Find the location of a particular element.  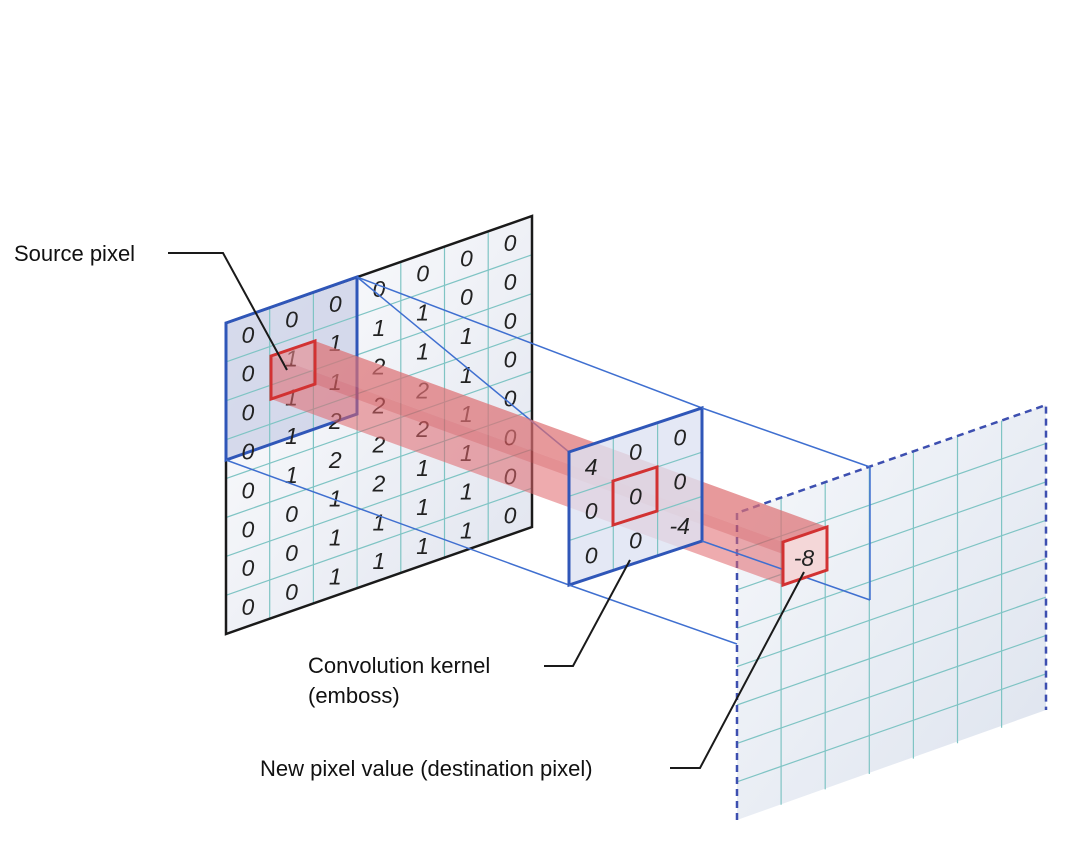

kernel-center-box is located at coordinates (635, 496).